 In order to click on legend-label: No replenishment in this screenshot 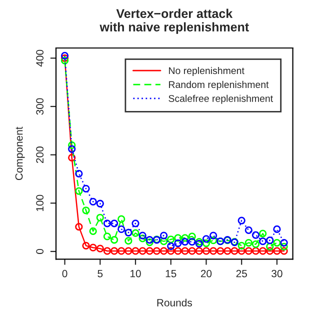, I will do `click(206, 71)`.